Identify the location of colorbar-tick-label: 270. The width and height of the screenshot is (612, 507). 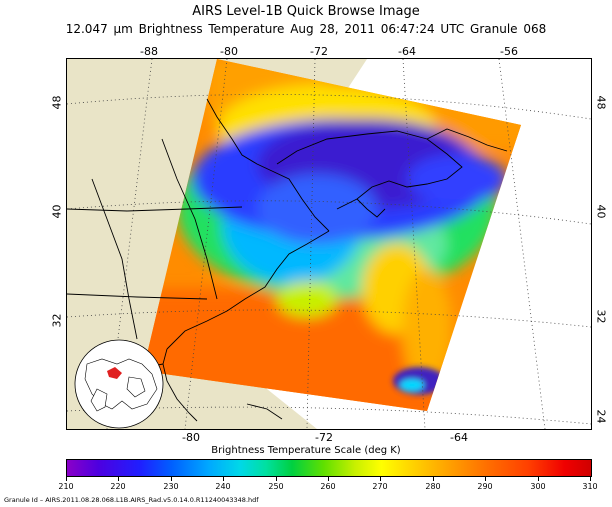
(380, 486).